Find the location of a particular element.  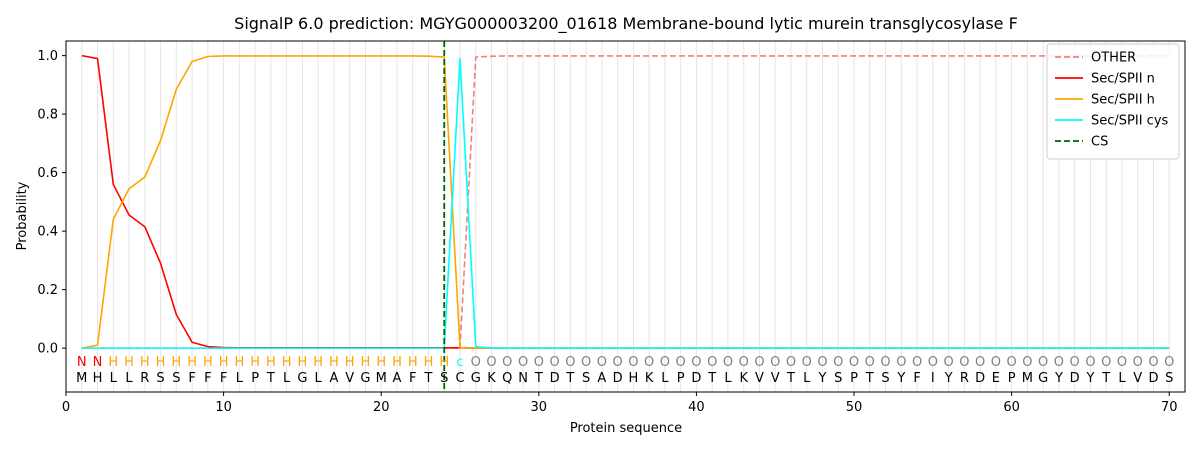

legend: OTHER Sec/SPII n Sec/SPII h Sec/SPII cys CS is located at coordinates (1113, 101).